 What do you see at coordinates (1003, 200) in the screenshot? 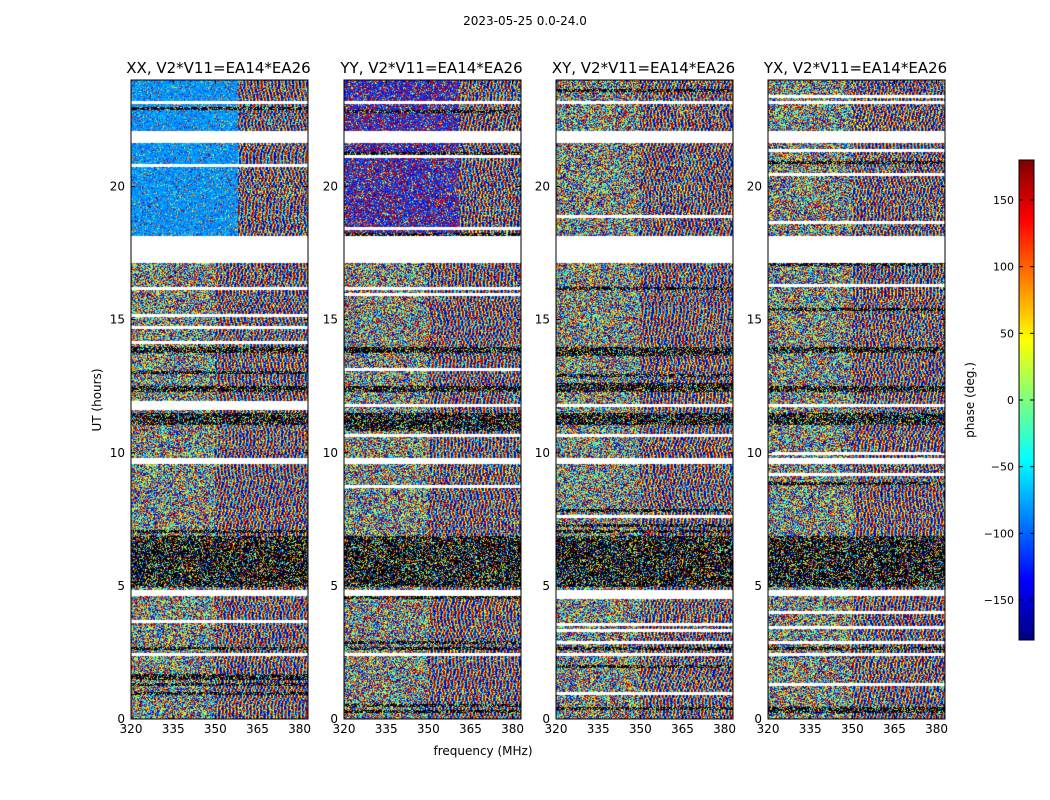
I see `colorbar-tick-label: 150` at bounding box center [1003, 200].